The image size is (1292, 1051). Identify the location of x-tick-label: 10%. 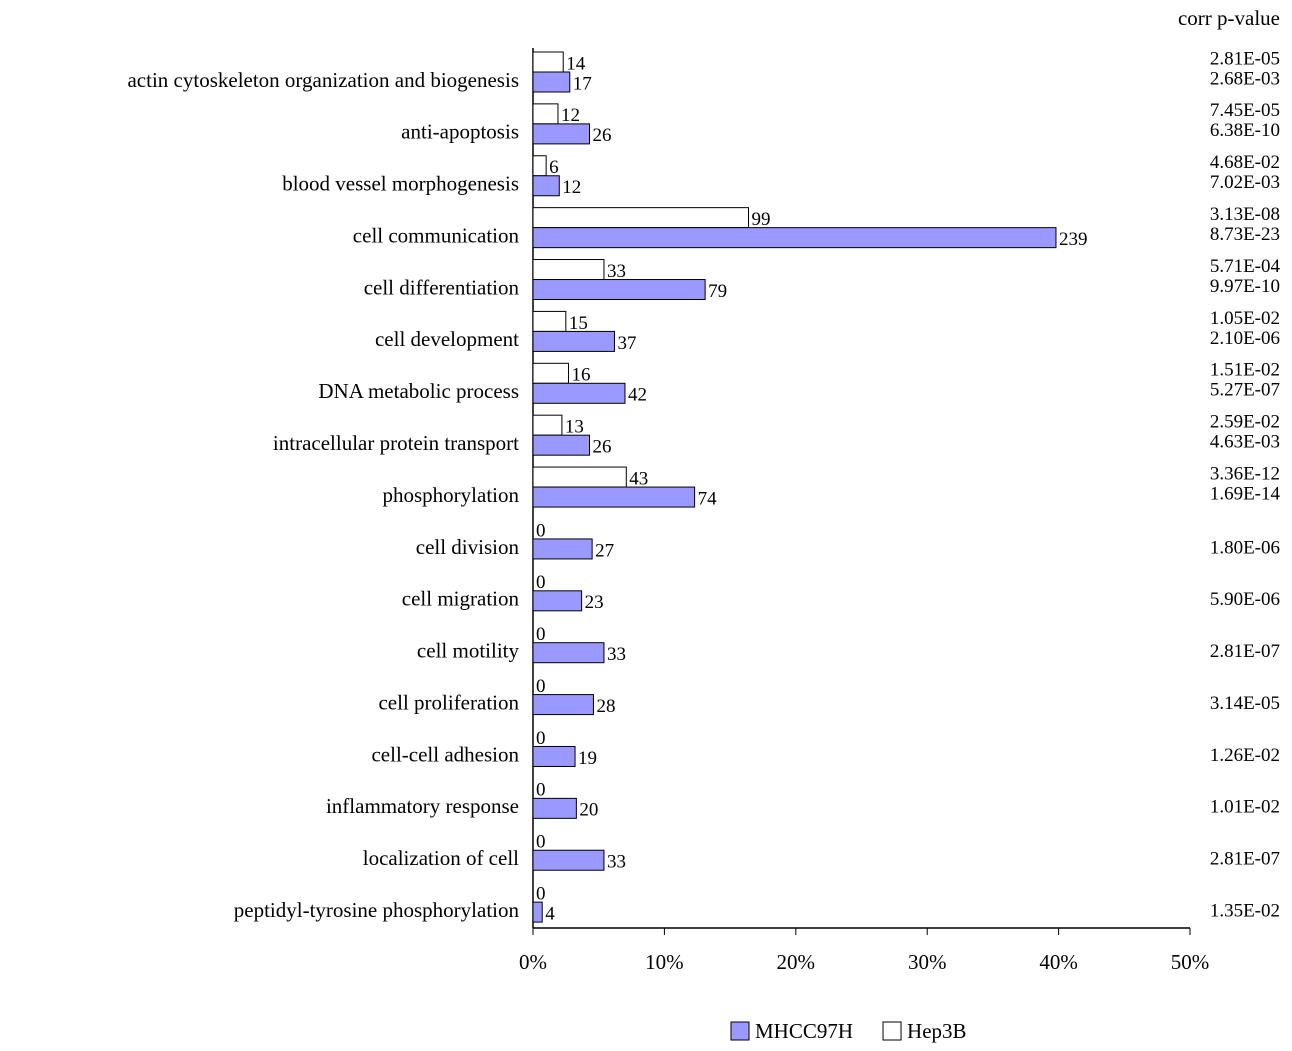
(664, 962).